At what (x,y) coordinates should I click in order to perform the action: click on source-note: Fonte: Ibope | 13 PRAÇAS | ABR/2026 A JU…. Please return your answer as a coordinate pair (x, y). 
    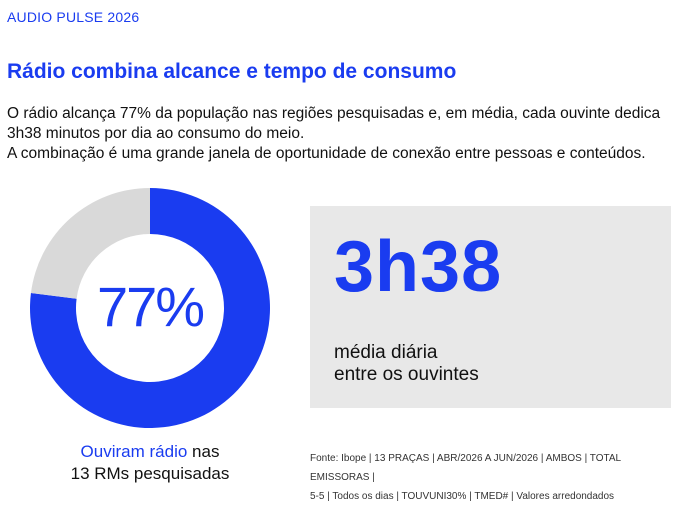
    Looking at the image, I should click on (495, 477).